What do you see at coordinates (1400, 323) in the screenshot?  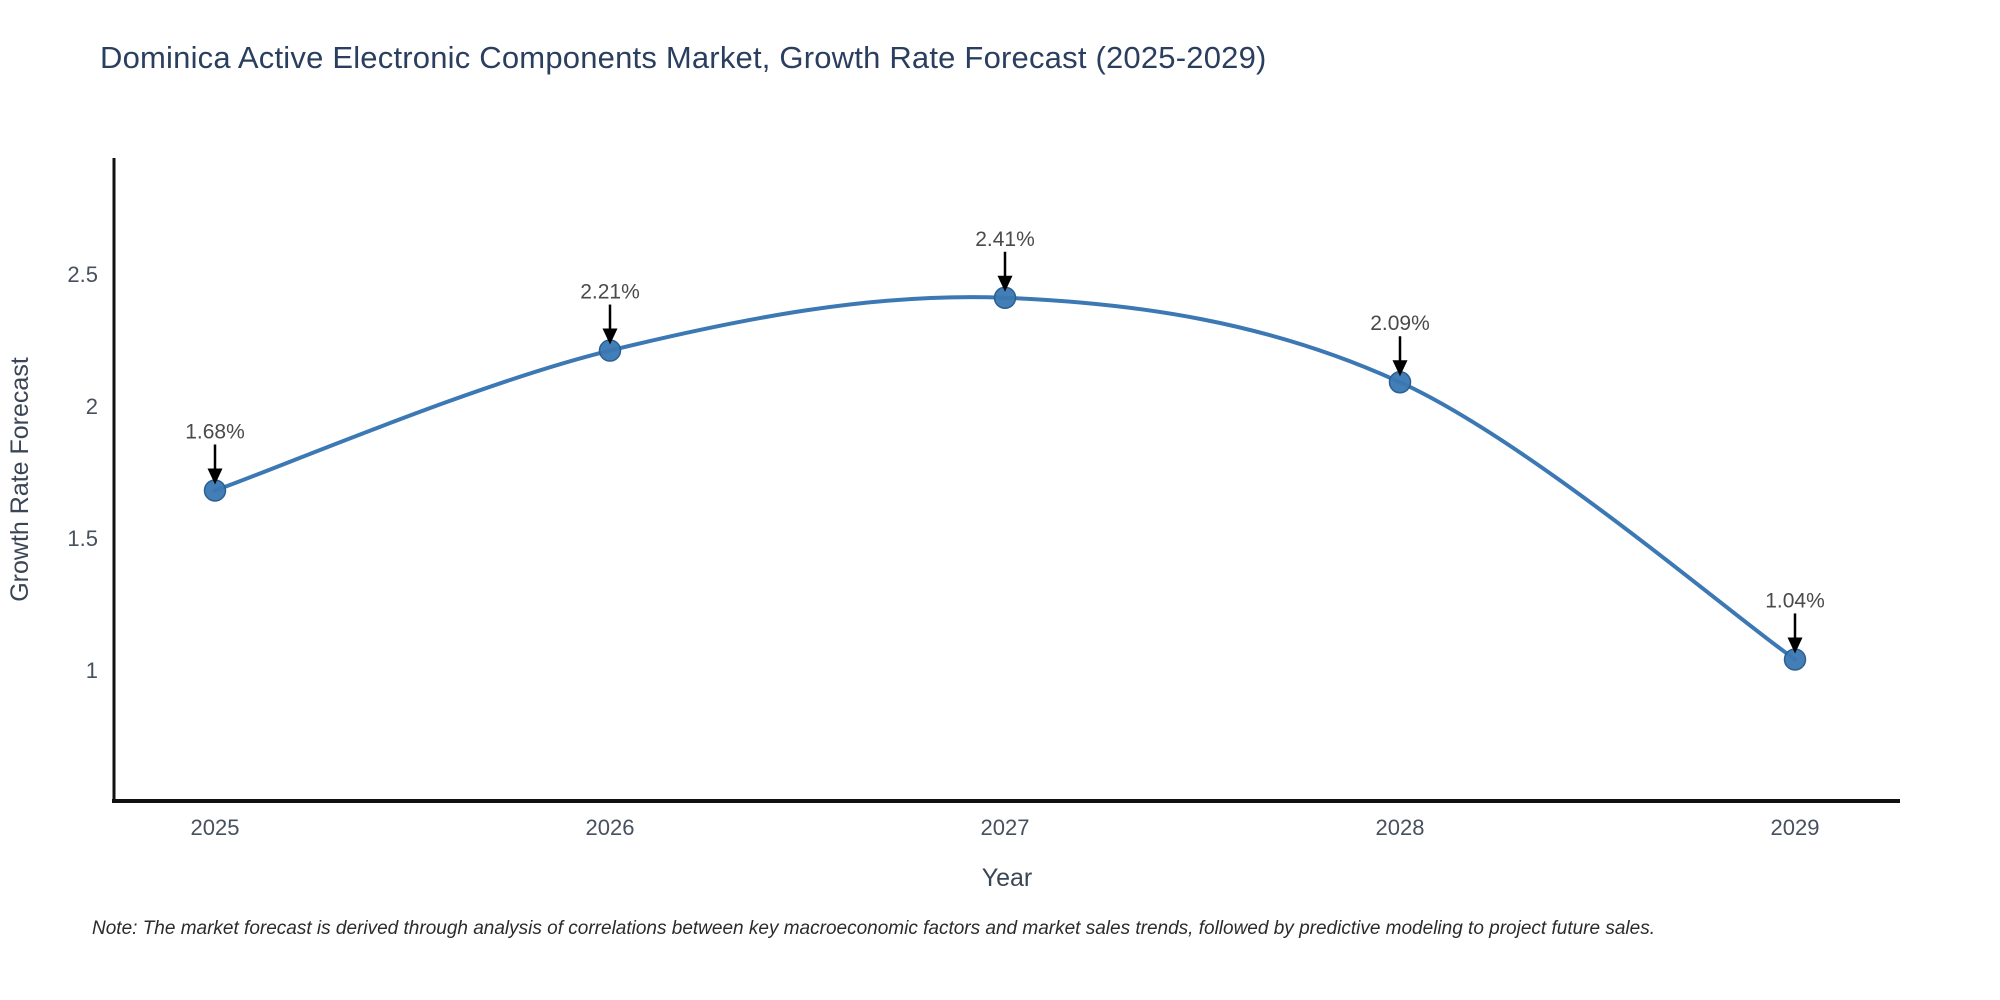 I see `data-point-label: 2.09%` at bounding box center [1400, 323].